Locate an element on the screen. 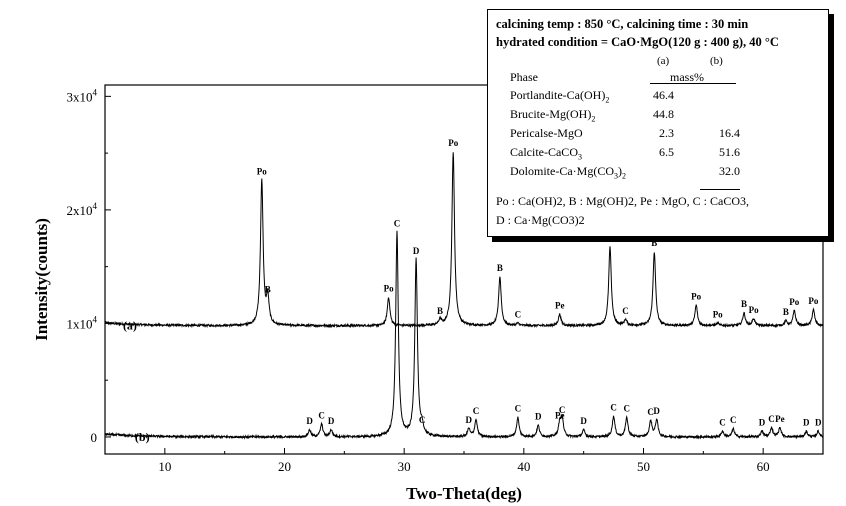  legend-phase-name: Dolomite-Ca·Mg(CO3)2 is located at coordinates (568, 172).